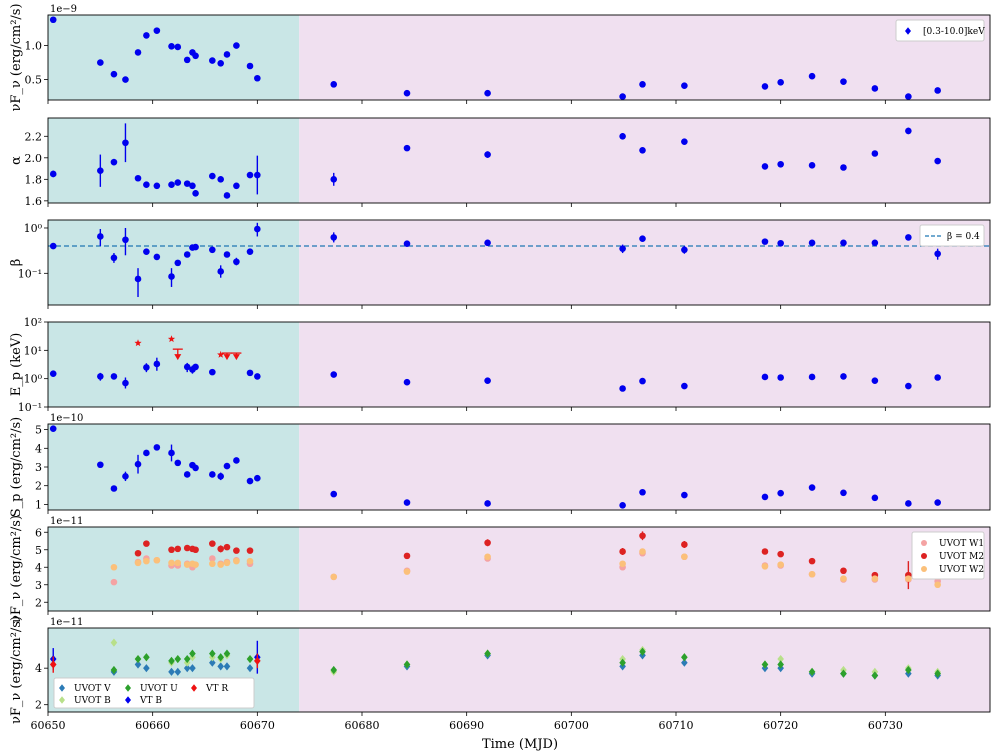 The height and width of the screenshot is (755, 997). I want to click on legend-label: UVOT U, so click(159, 689).